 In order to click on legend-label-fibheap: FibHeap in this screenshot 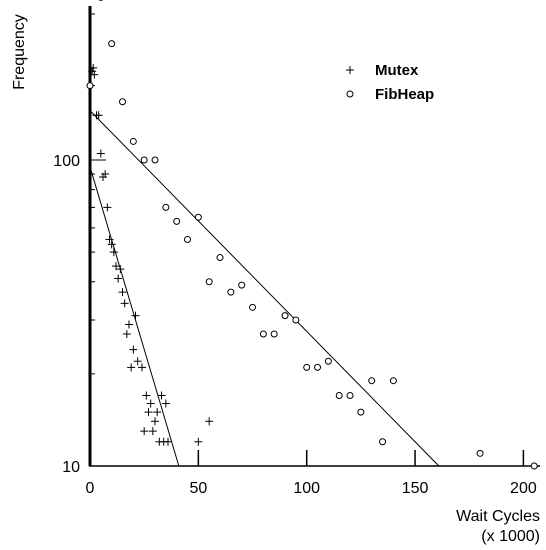, I will do `click(404, 94)`.